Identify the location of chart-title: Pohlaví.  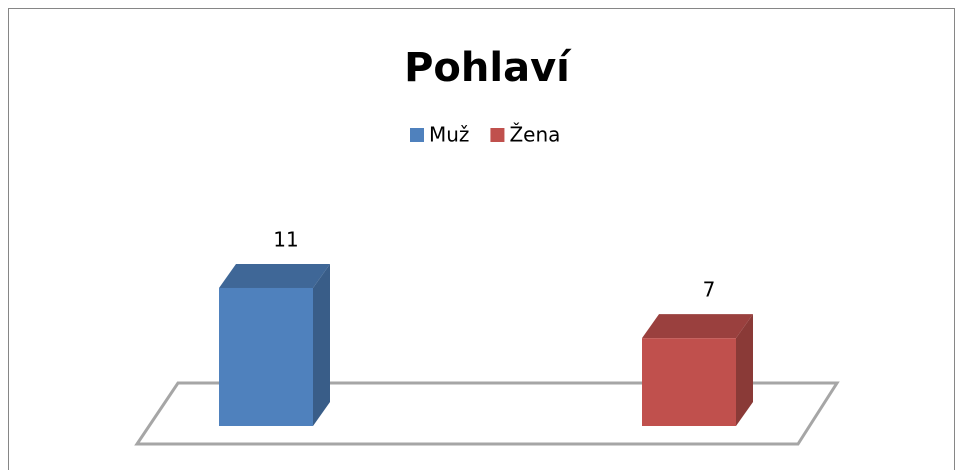
(488, 68).